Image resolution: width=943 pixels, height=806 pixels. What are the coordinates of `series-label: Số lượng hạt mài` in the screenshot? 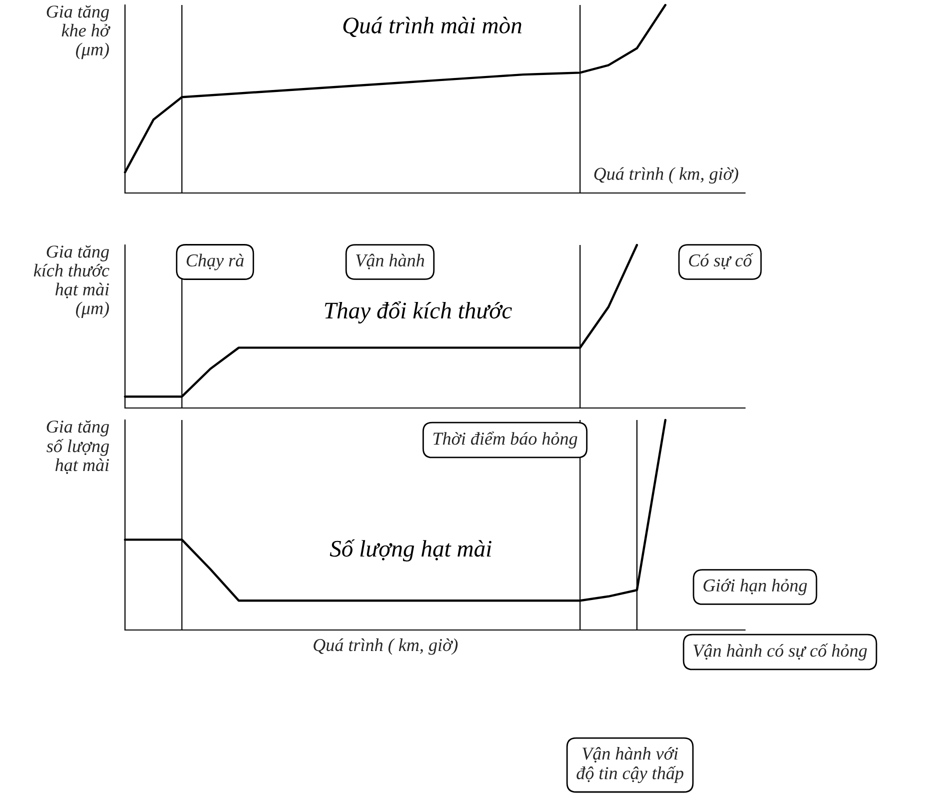 It's located at (411, 550).